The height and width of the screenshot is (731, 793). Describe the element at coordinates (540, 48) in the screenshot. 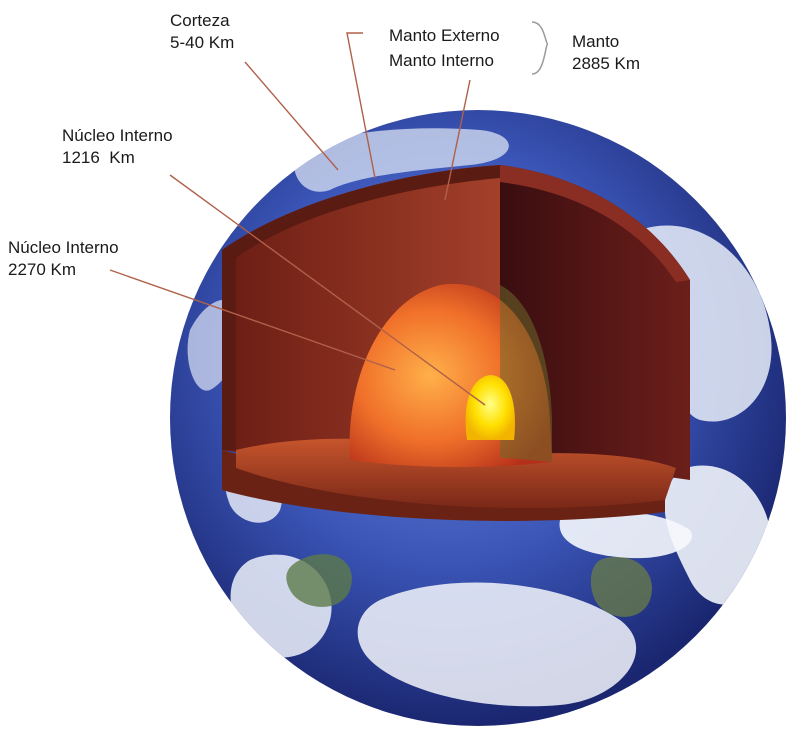

I see `mantle-brace` at that location.